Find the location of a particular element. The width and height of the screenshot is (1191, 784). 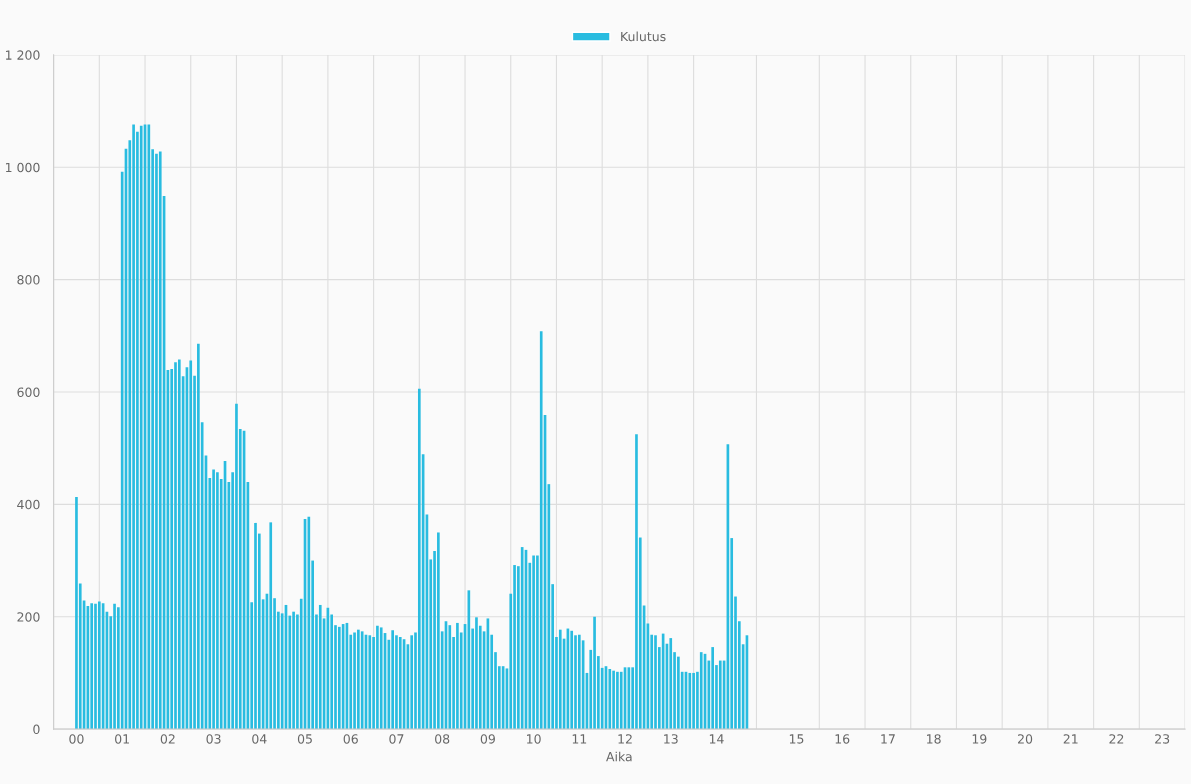

y-tick-label: 1 000 is located at coordinates (22, 167).